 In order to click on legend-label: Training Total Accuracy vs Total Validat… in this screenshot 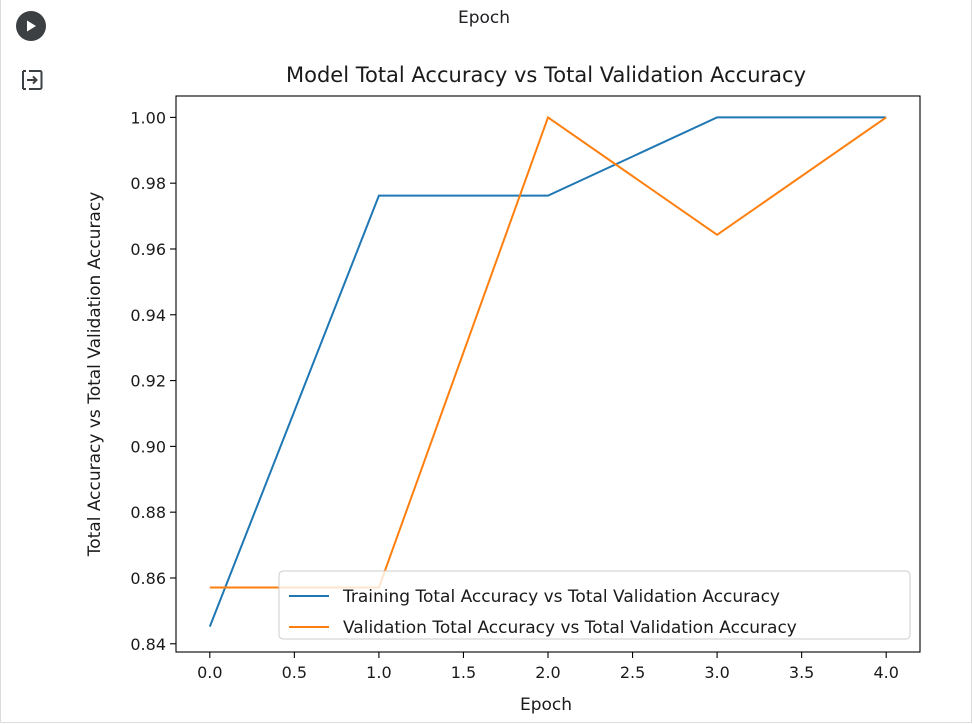, I will do `click(561, 597)`.